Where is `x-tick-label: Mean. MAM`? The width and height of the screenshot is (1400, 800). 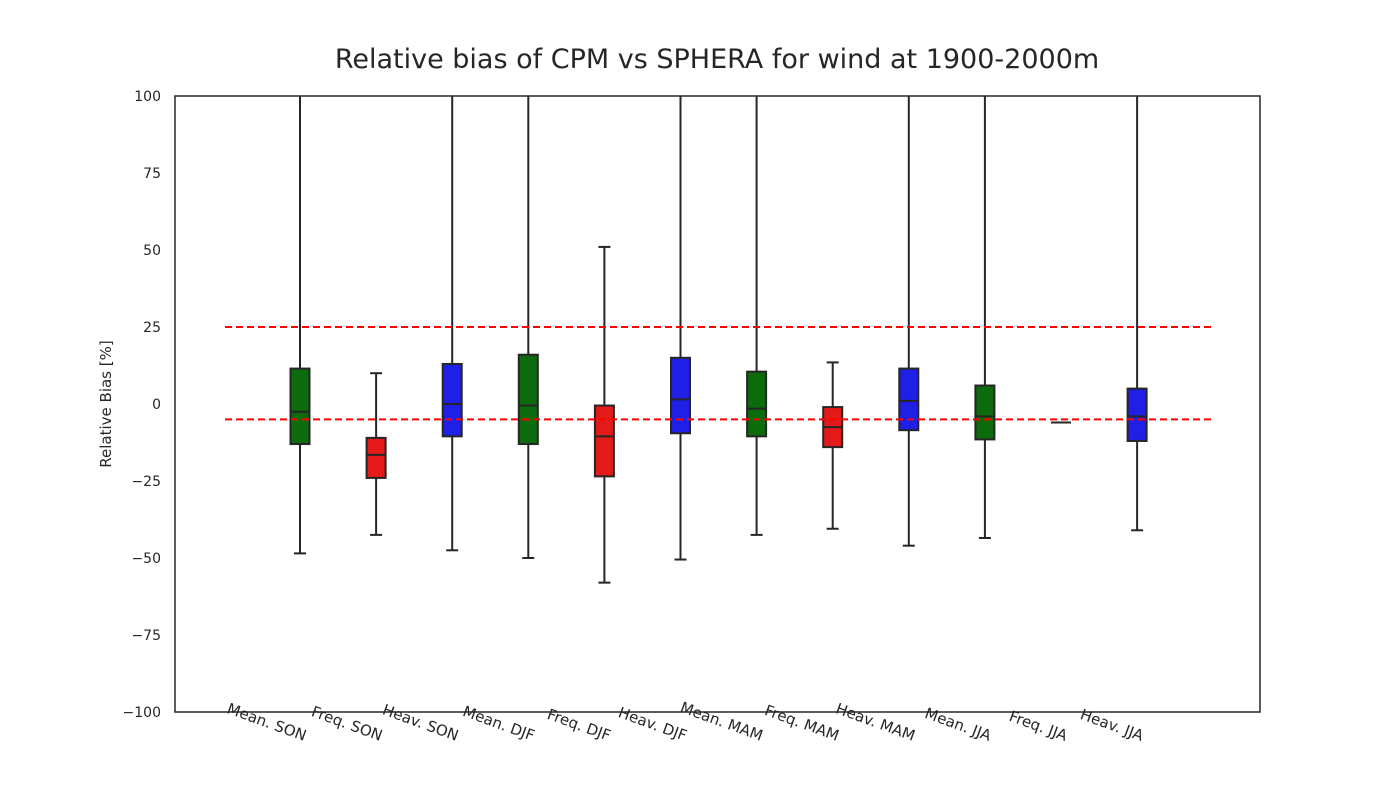 x-tick-label: Mean. MAM is located at coordinates (721, 721).